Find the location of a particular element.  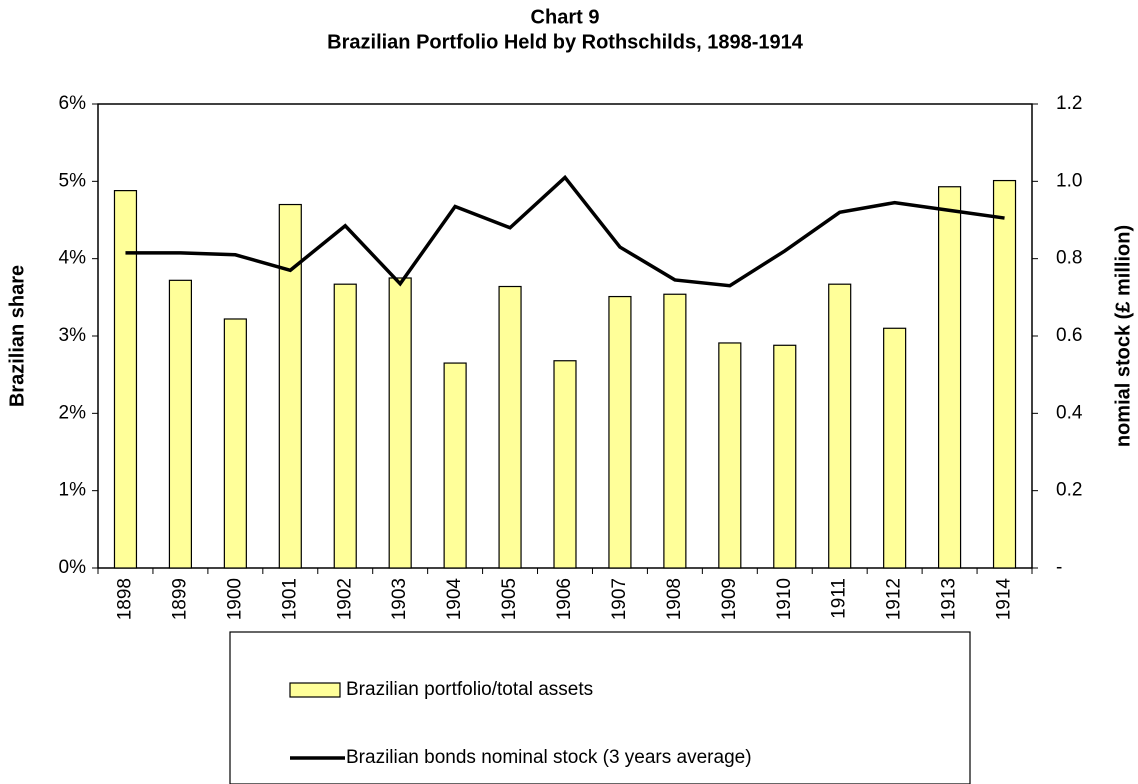

y-axis-title: Brazilian share is located at coordinates (17, 336).